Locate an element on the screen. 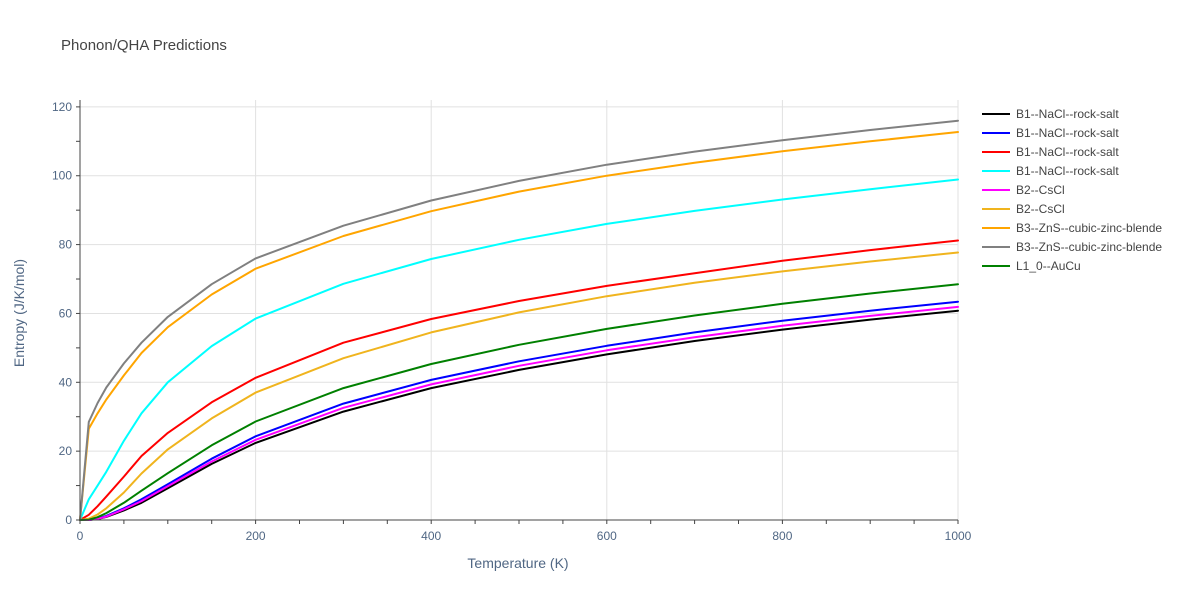 The image size is (1200, 600). y-tick-label: 0 is located at coordinates (68, 520).